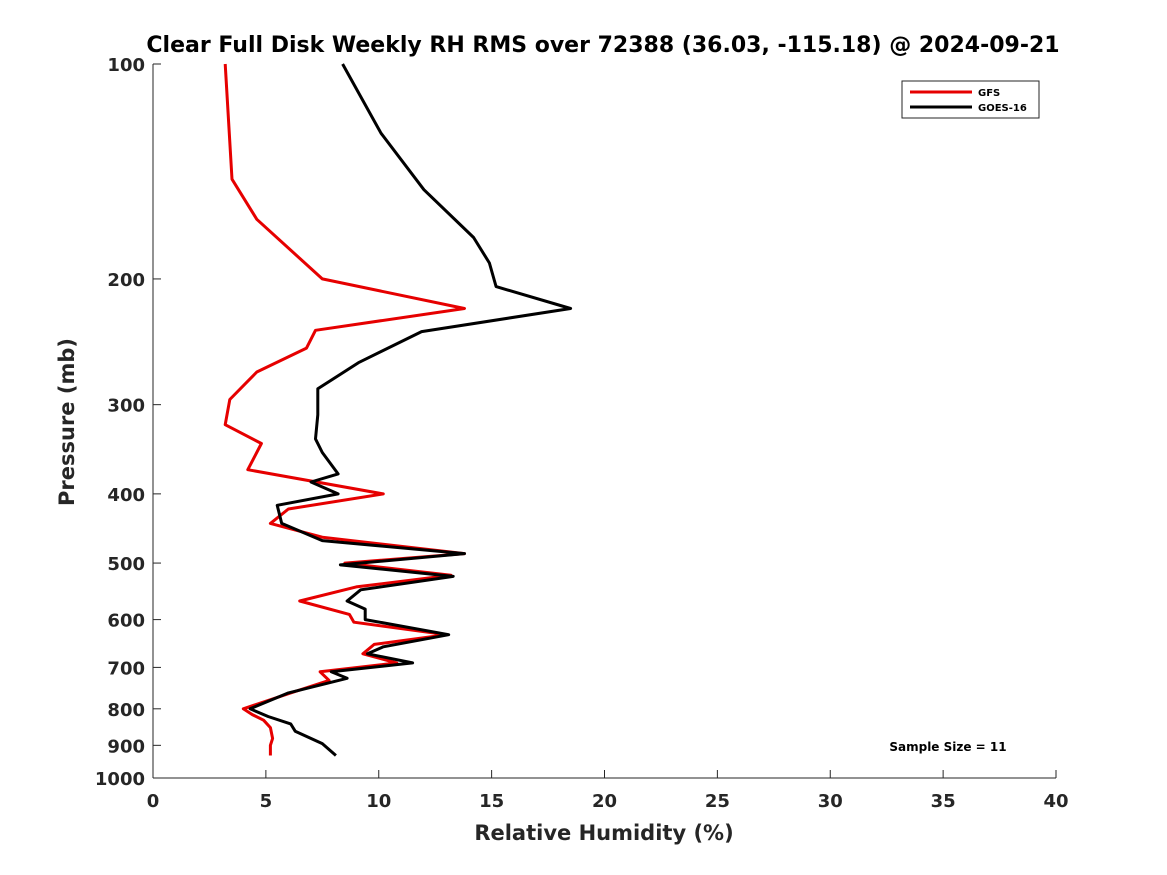 This screenshot has width=1167, height=875. Describe the element at coordinates (126, 406) in the screenshot. I see `y-tick-label: 300` at that location.